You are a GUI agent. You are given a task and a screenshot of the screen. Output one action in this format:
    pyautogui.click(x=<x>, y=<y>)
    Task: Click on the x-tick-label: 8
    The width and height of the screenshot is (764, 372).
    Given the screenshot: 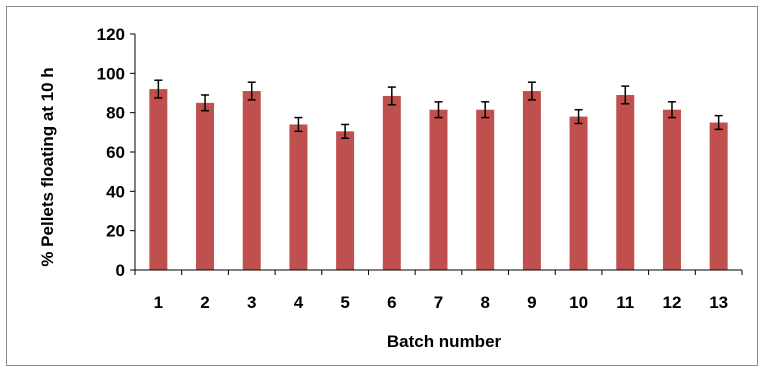 What is the action you would take?
    pyautogui.click(x=484, y=302)
    